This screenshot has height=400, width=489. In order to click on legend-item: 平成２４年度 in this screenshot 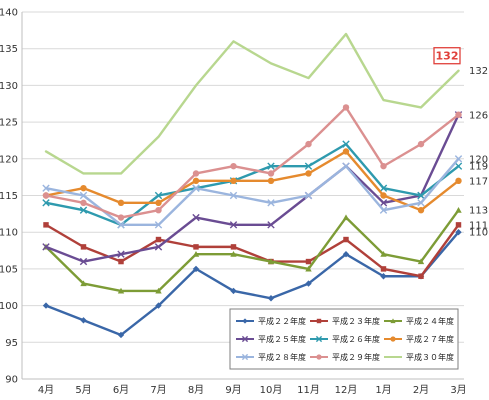, I will do `click(419, 321)`.